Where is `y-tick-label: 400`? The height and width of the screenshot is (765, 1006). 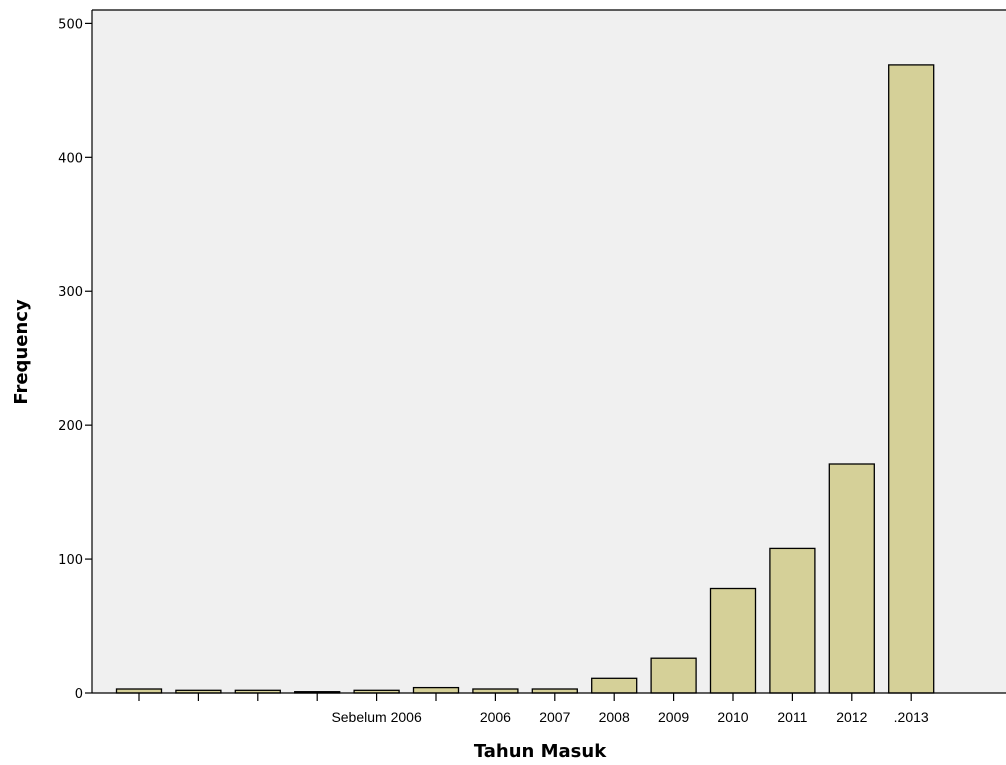
y-tick-label: 400 is located at coordinates (70, 158).